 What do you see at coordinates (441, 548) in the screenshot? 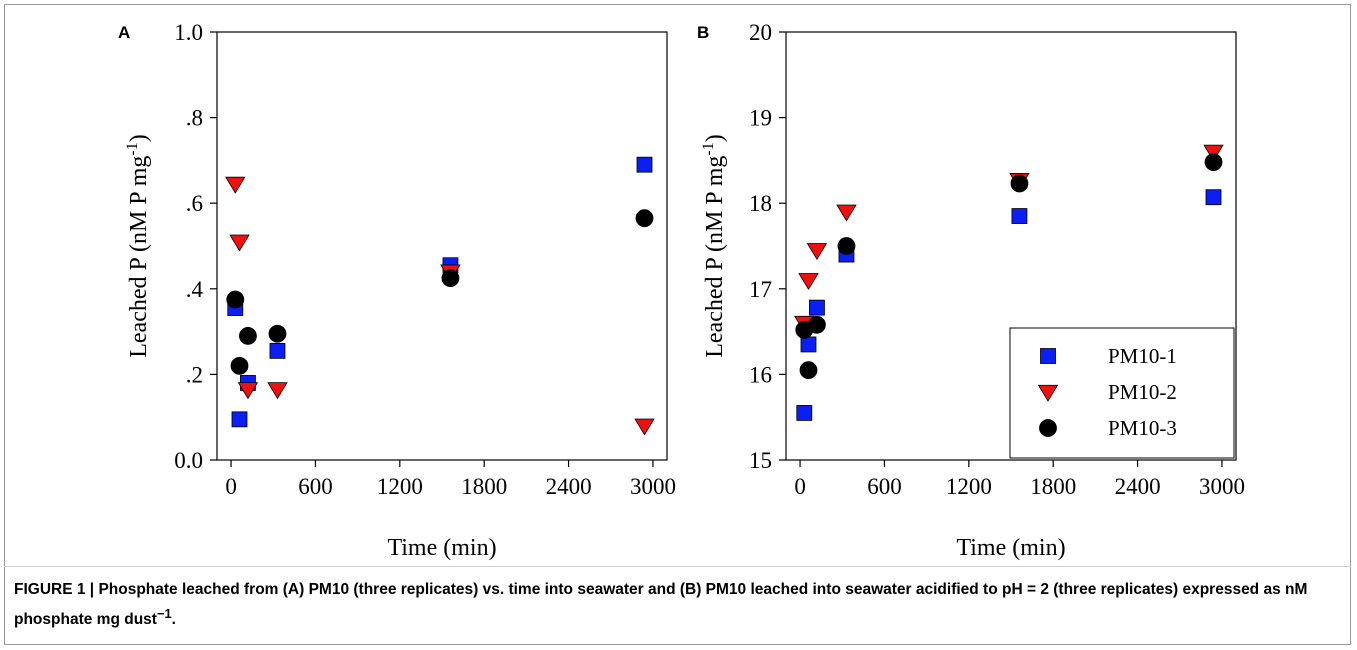
I see `panel-a-x-axis-title: Time (min)` at bounding box center [441, 548].